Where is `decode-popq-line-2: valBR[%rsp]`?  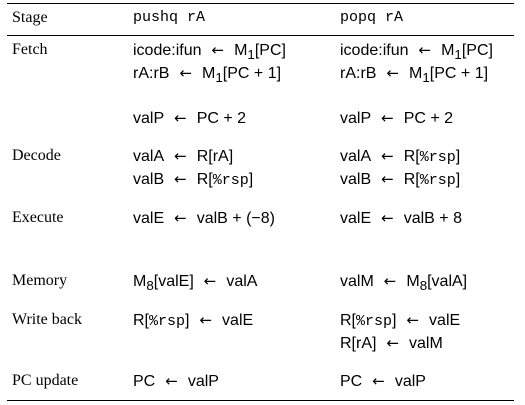
decode-popq-line-2: valBR[%rsp] is located at coordinates (400, 180).